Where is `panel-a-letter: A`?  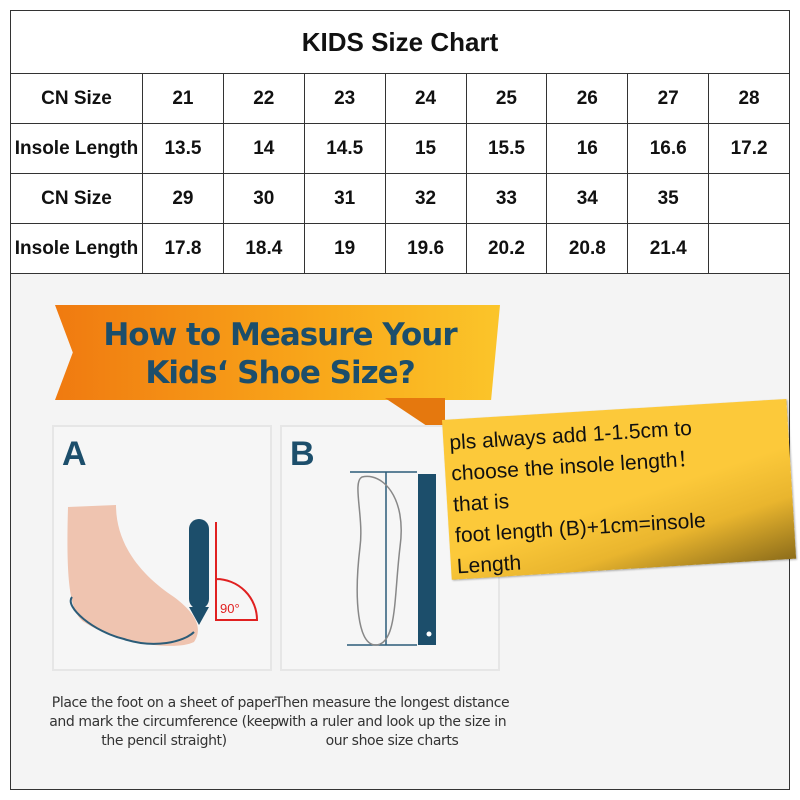 panel-a-letter: A is located at coordinates (74, 454).